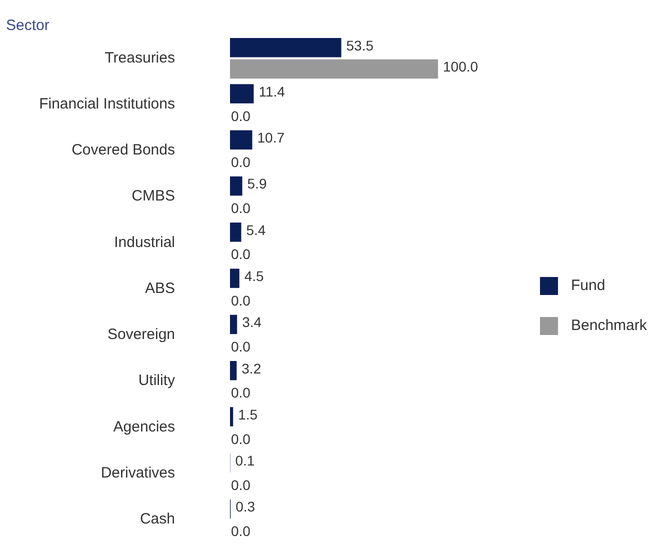 This screenshot has height=548, width=668. What do you see at coordinates (460, 66) in the screenshot?
I see `data-label: 100.0` at bounding box center [460, 66].